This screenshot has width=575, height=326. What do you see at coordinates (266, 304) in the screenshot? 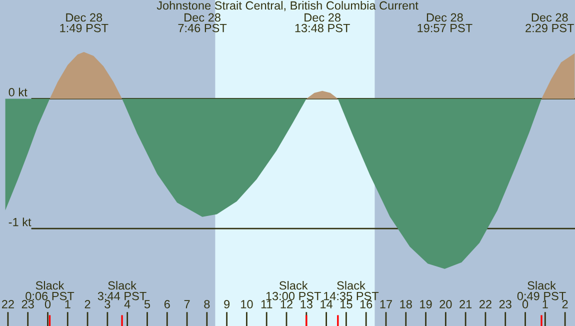
I see `x-tick-label: 11` at bounding box center [266, 304].